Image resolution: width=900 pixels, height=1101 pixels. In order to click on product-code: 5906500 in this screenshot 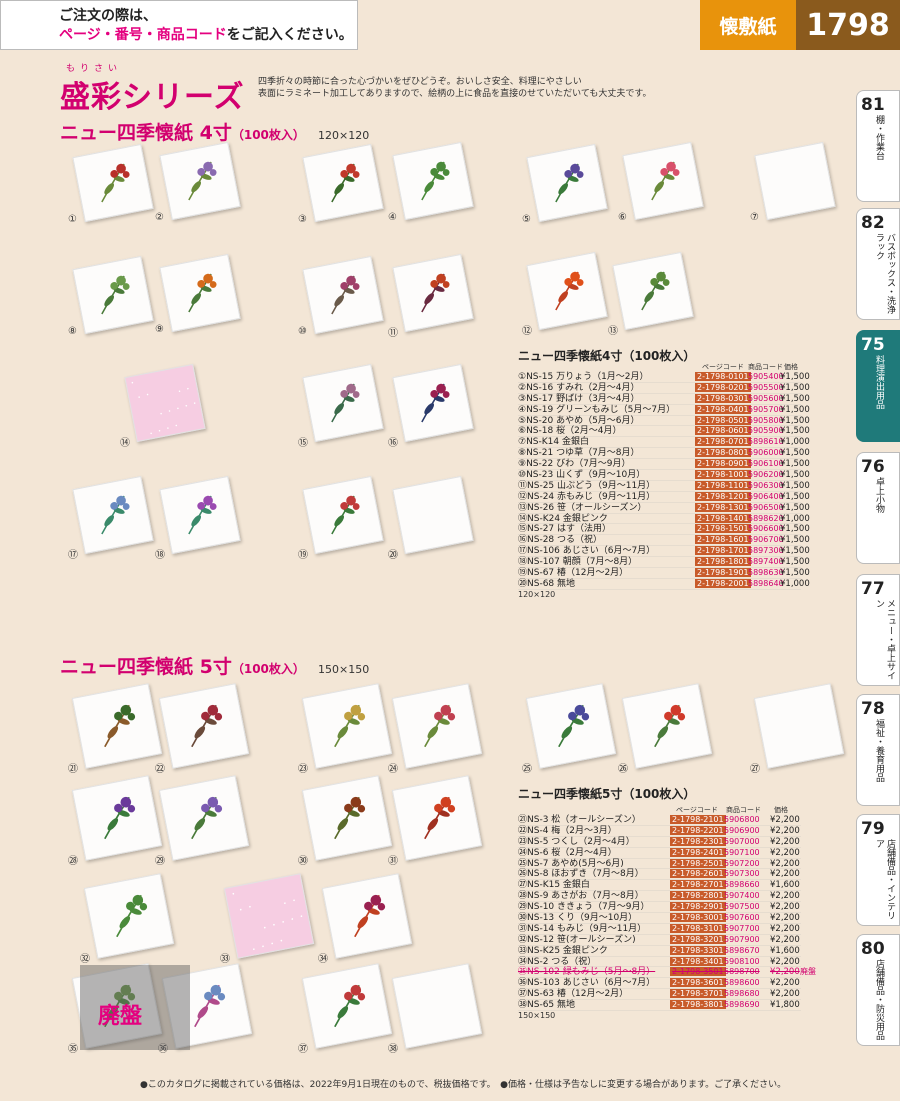, I will do `click(766, 507)`.